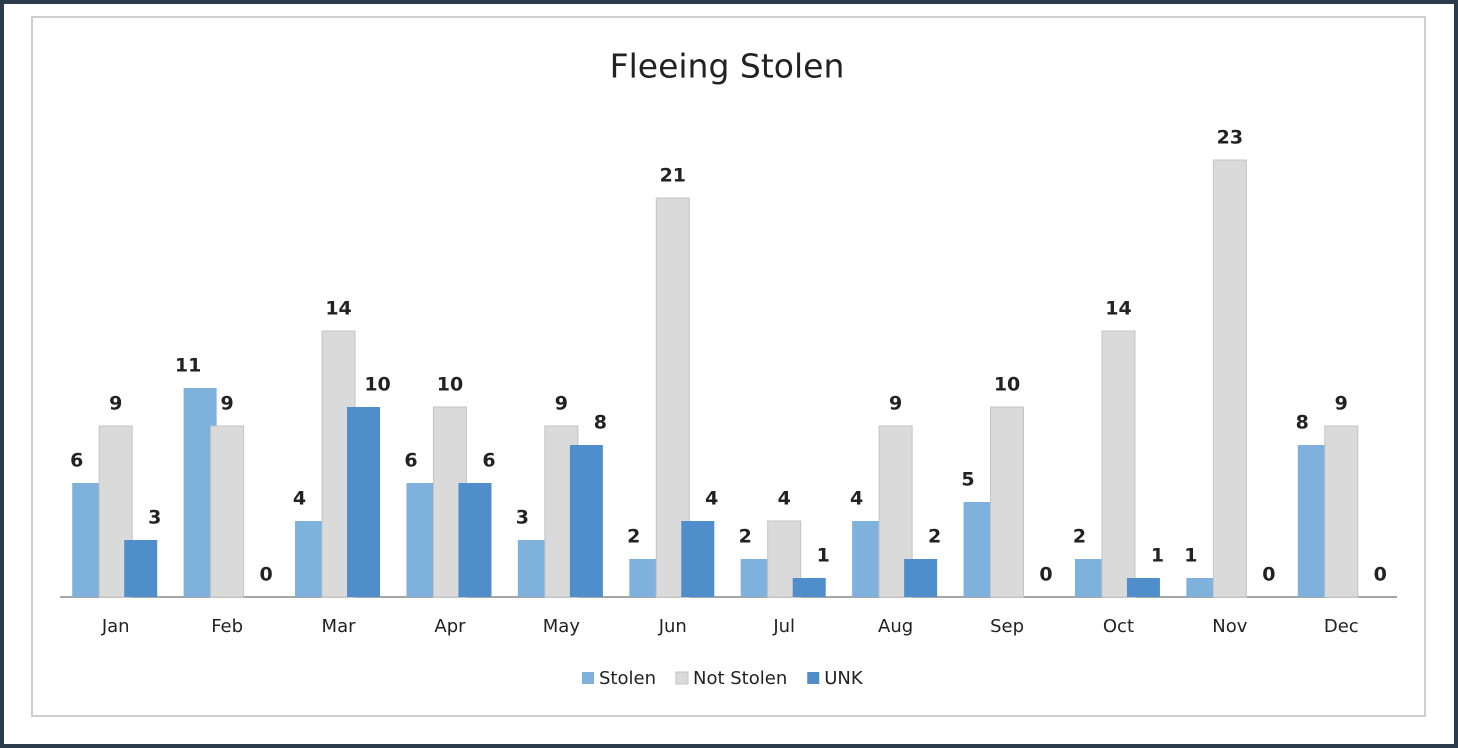 The image size is (1458, 748). What do you see at coordinates (1229, 626) in the screenshot?
I see `x-tick-label: Nov` at bounding box center [1229, 626].